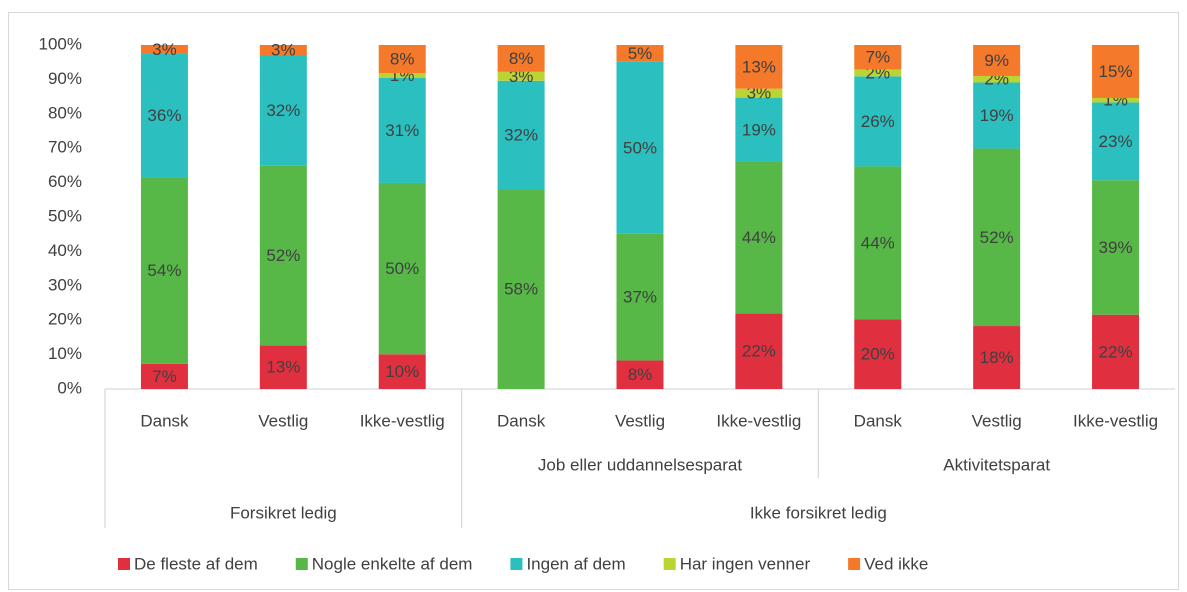  What do you see at coordinates (65, 181) in the screenshot?
I see `y-tick-label: 60%` at bounding box center [65, 181].